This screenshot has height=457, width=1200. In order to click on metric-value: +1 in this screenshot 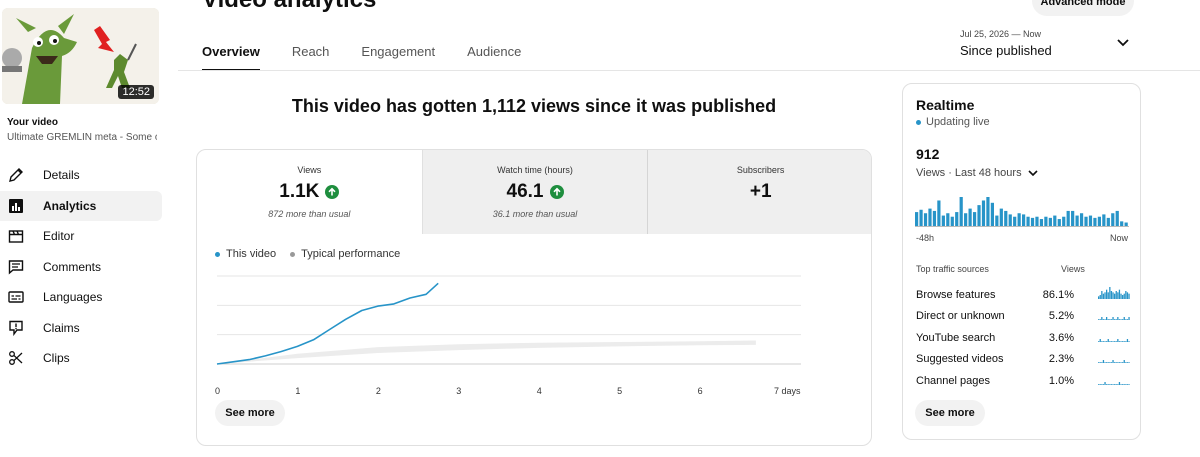, I will do `click(760, 191)`.